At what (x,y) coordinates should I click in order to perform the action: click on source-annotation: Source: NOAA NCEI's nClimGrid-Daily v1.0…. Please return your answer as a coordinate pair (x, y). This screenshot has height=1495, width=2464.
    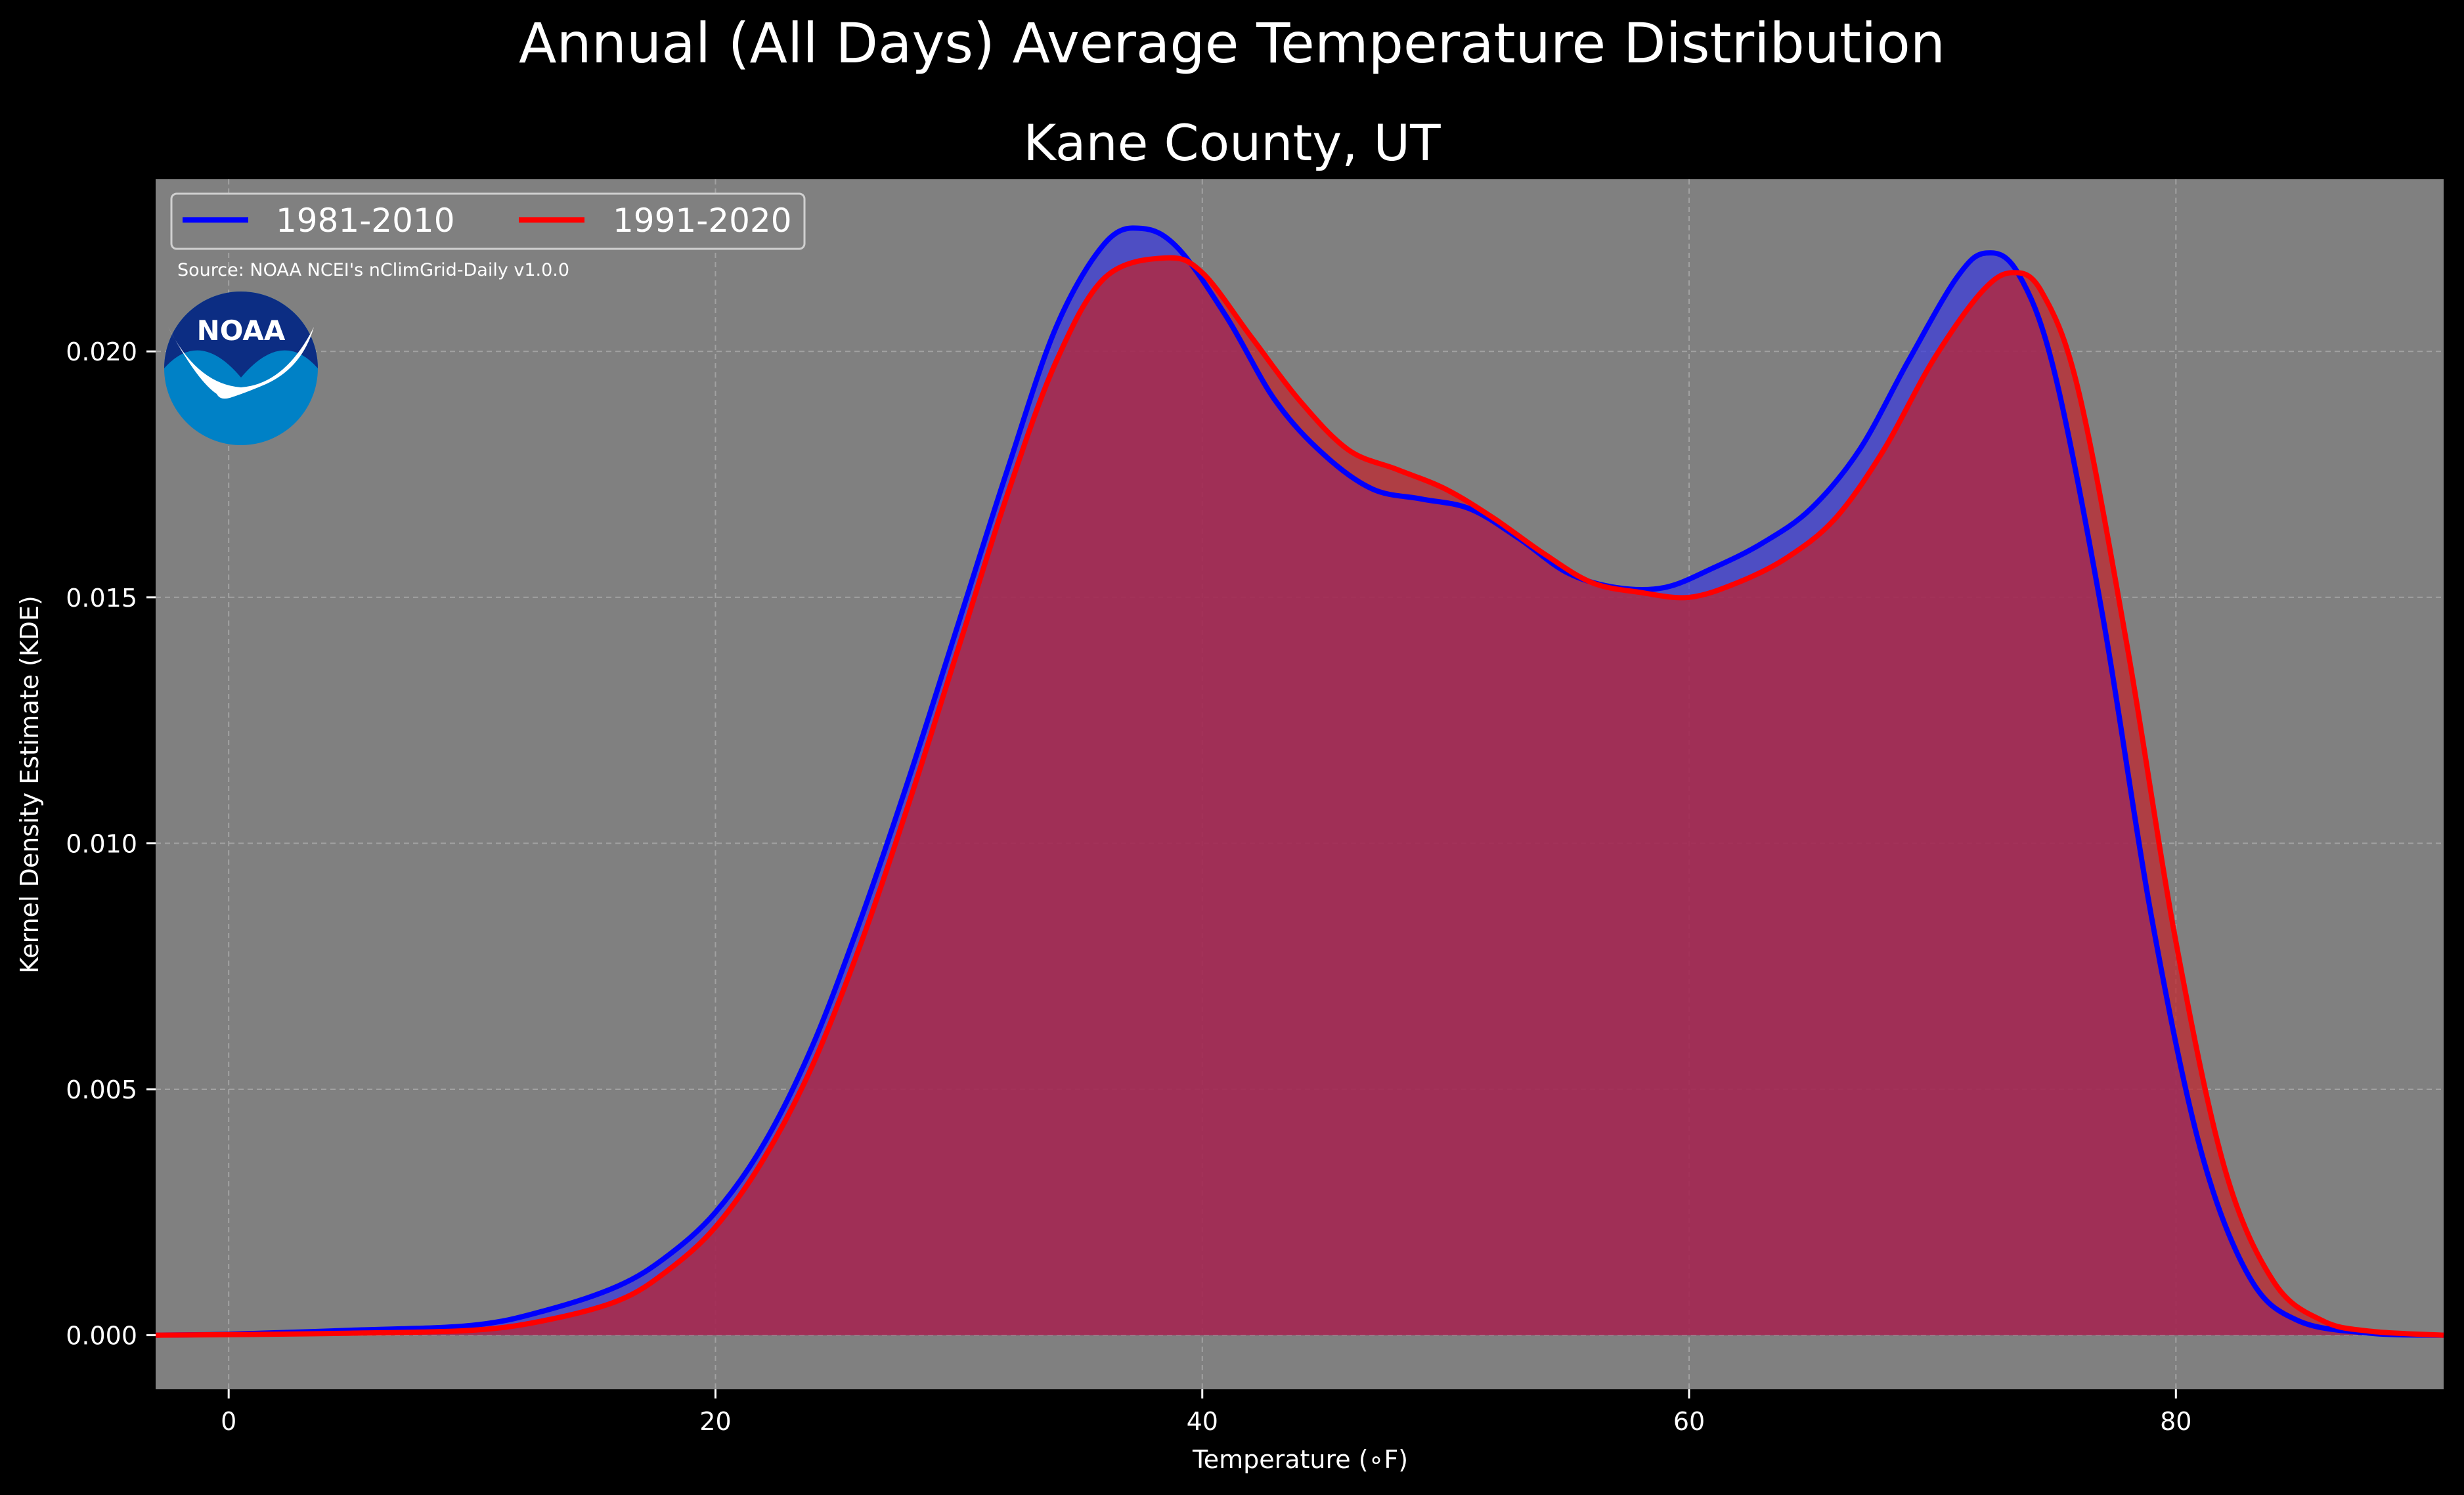
    Looking at the image, I should click on (373, 270).